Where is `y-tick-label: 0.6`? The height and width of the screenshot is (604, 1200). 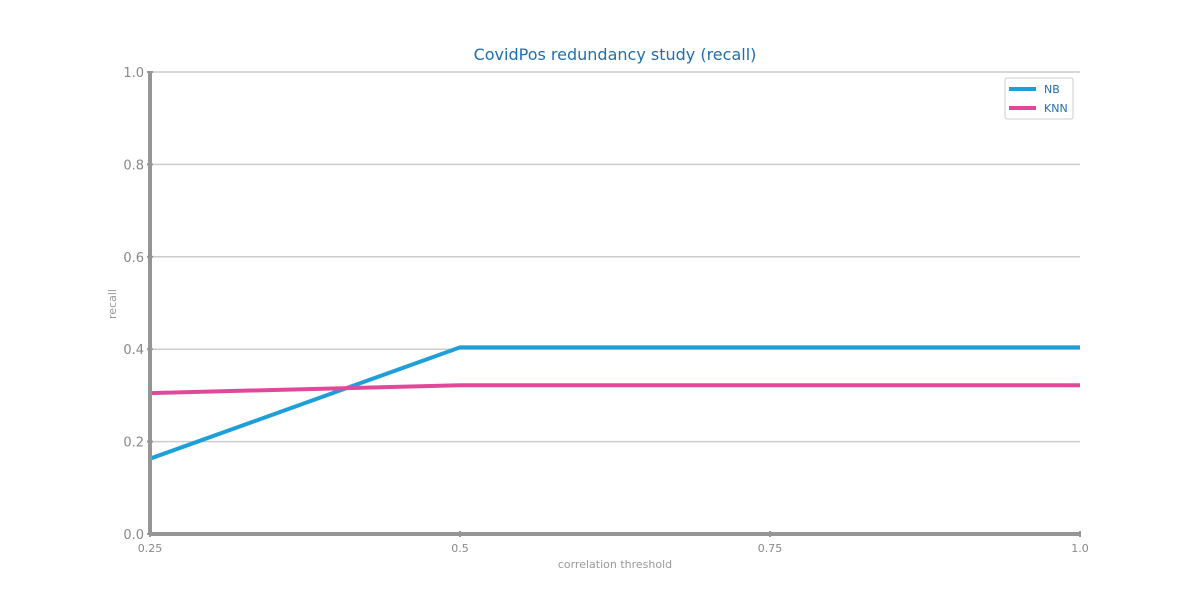
y-tick-label: 0.6 is located at coordinates (133, 258).